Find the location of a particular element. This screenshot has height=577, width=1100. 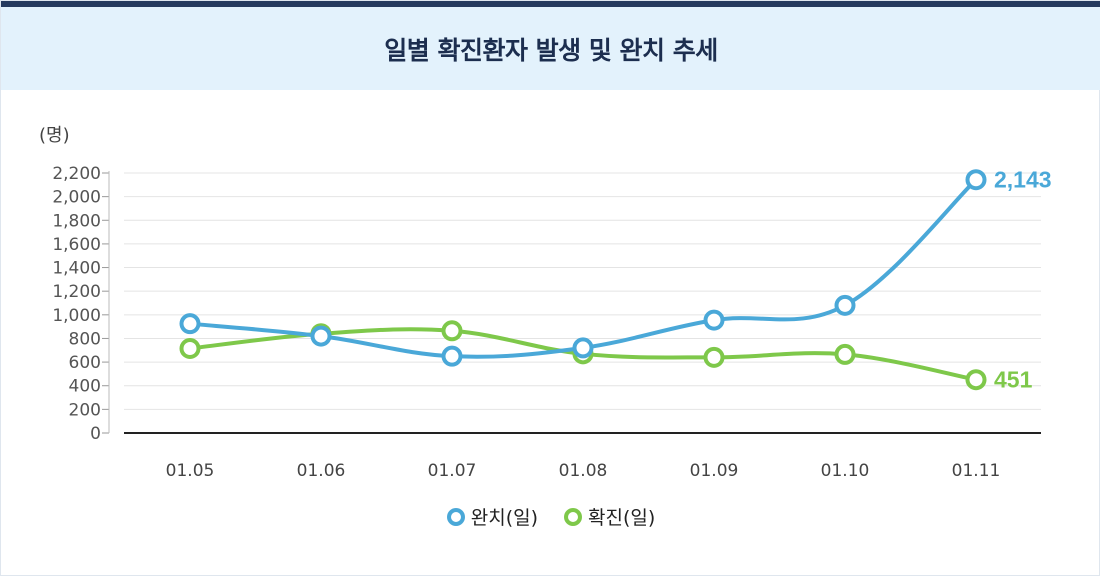

y-tick-label: 1,800 is located at coordinates (76, 221).